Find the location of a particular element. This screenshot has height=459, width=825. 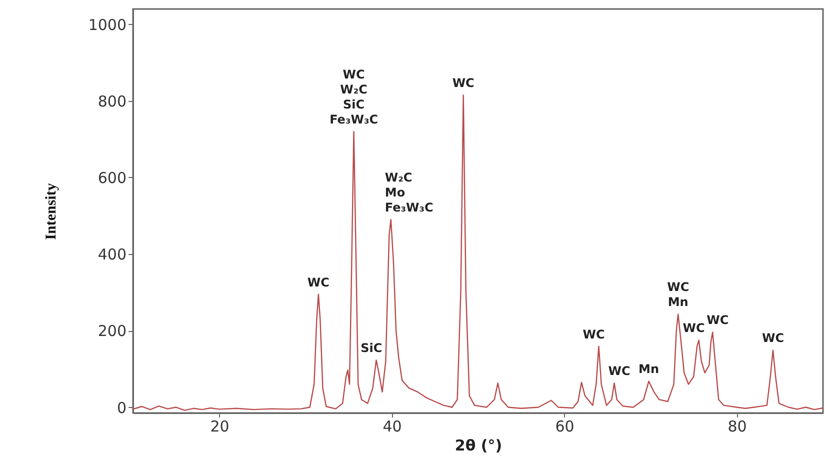

y-tick-label: 600 is located at coordinates (112, 177).